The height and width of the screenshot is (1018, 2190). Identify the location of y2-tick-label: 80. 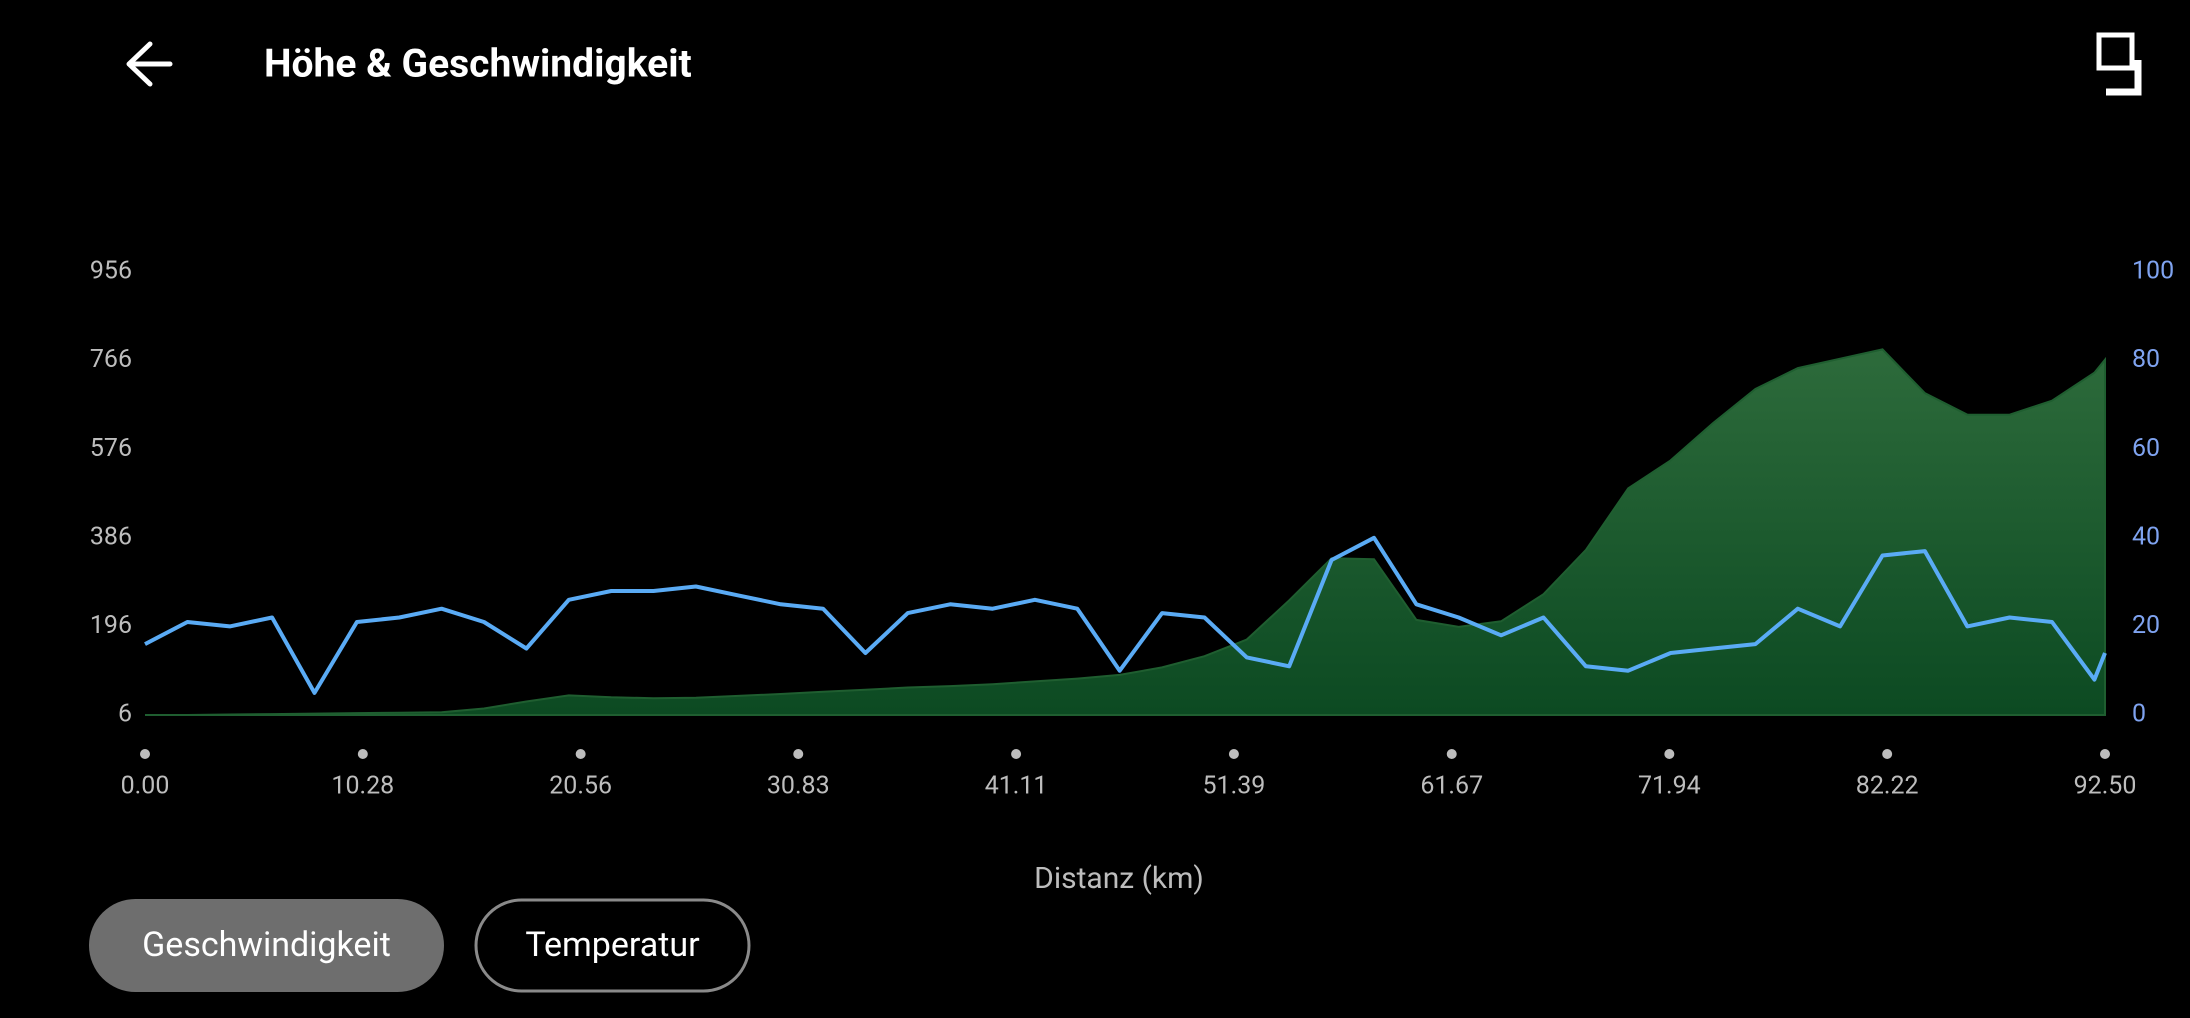
(2146, 359).